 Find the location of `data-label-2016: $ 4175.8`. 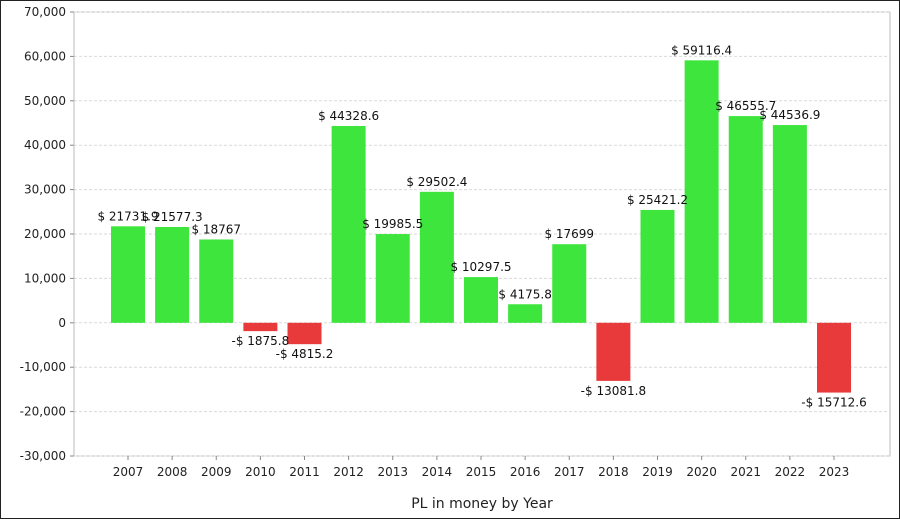

data-label-2016: $ 4175.8 is located at coordinates (524, 294).